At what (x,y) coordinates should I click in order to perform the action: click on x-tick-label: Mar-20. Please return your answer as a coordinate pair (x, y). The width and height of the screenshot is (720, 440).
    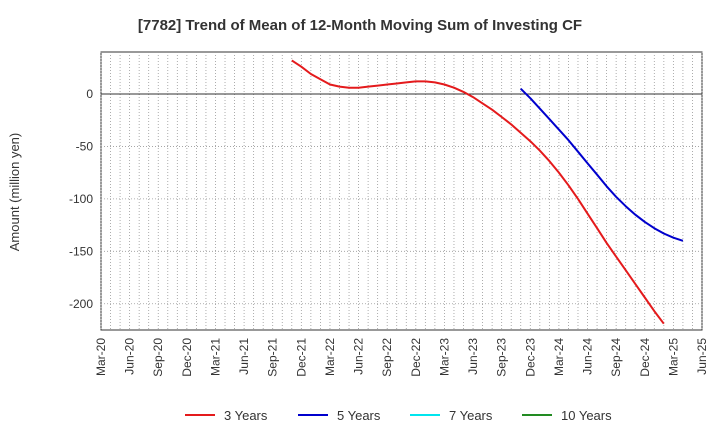
    Looking at the image, I should click on (101, 357).